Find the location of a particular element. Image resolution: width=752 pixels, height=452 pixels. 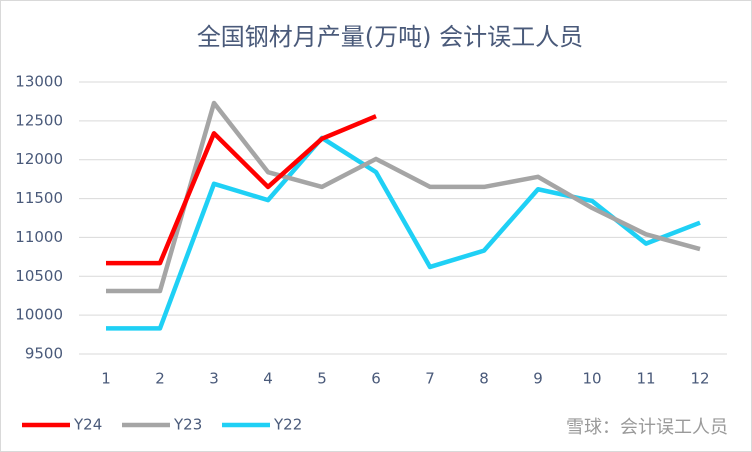

y-tick-label: 10500 is located at coordinates (39, 276).